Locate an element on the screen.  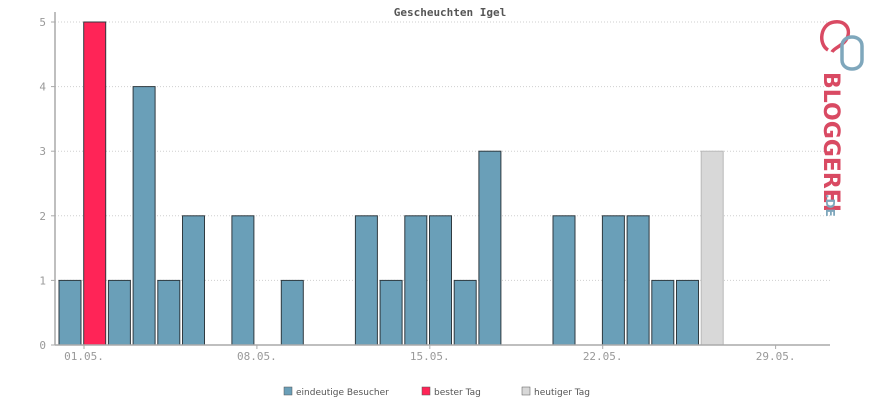
legend-label: heutiger Tag is located at coordinates (562, 393).